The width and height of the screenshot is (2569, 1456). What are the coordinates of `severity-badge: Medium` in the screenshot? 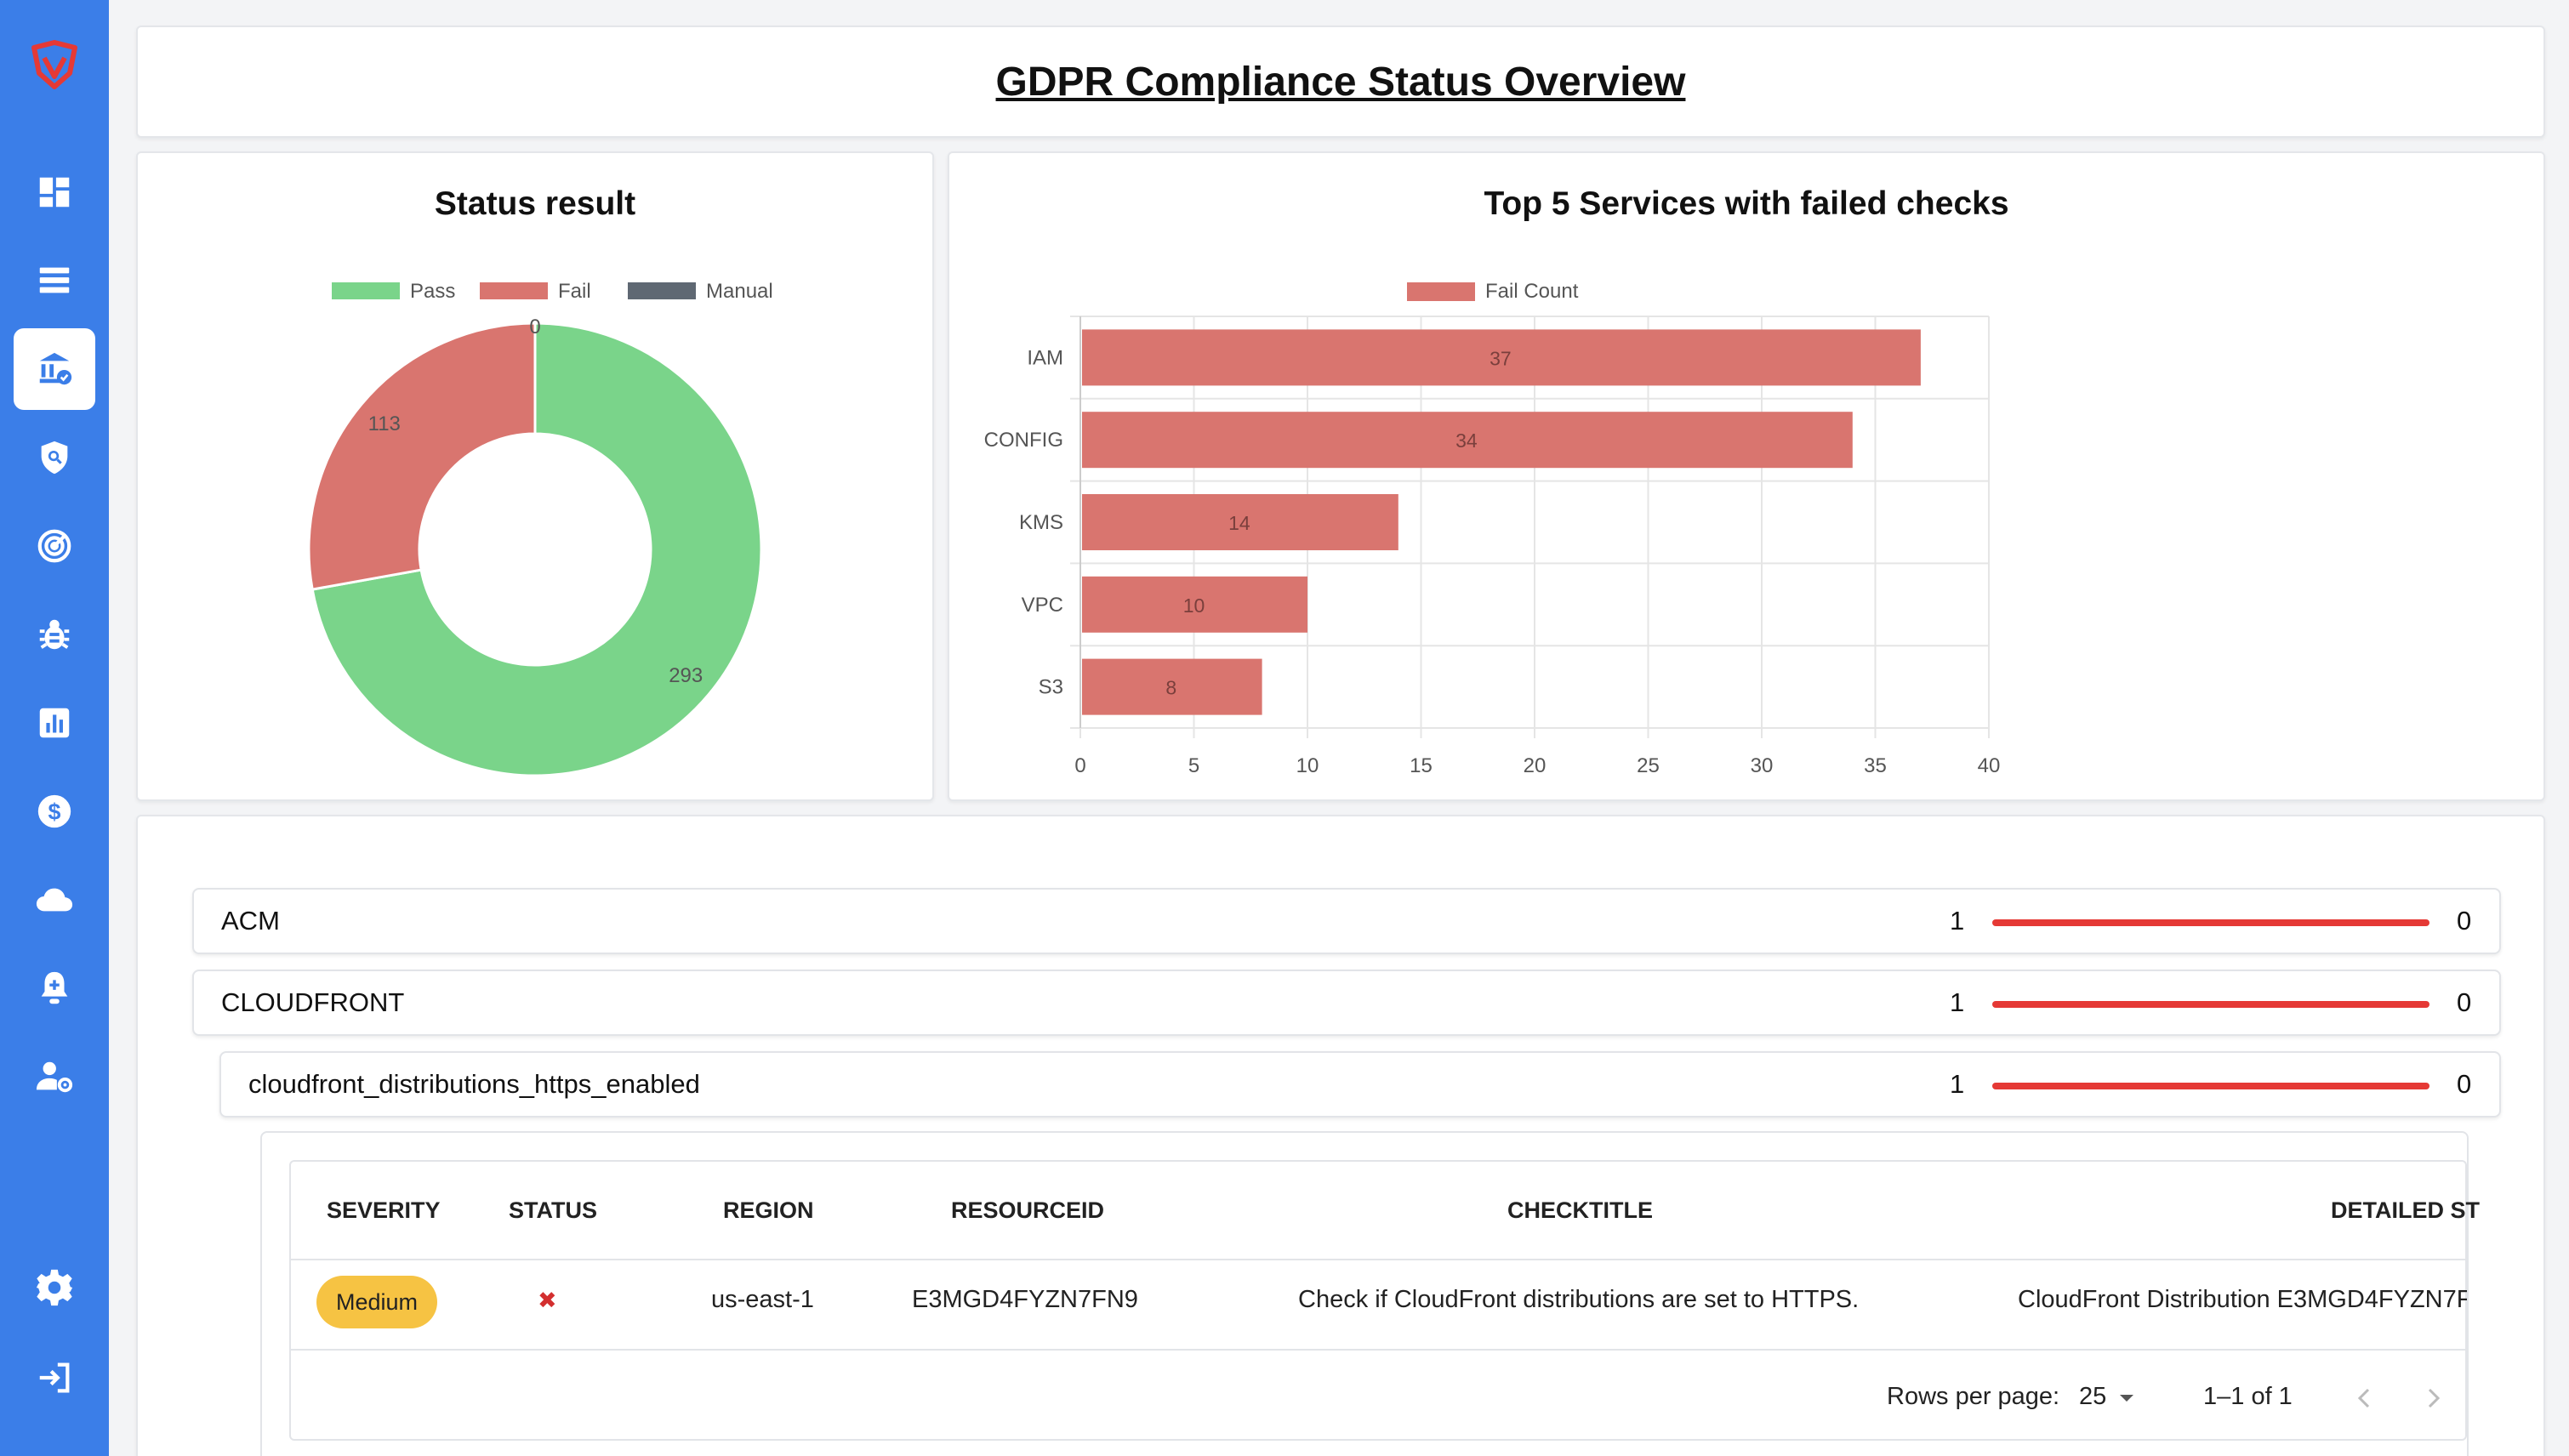 It's located at (376, 1302).